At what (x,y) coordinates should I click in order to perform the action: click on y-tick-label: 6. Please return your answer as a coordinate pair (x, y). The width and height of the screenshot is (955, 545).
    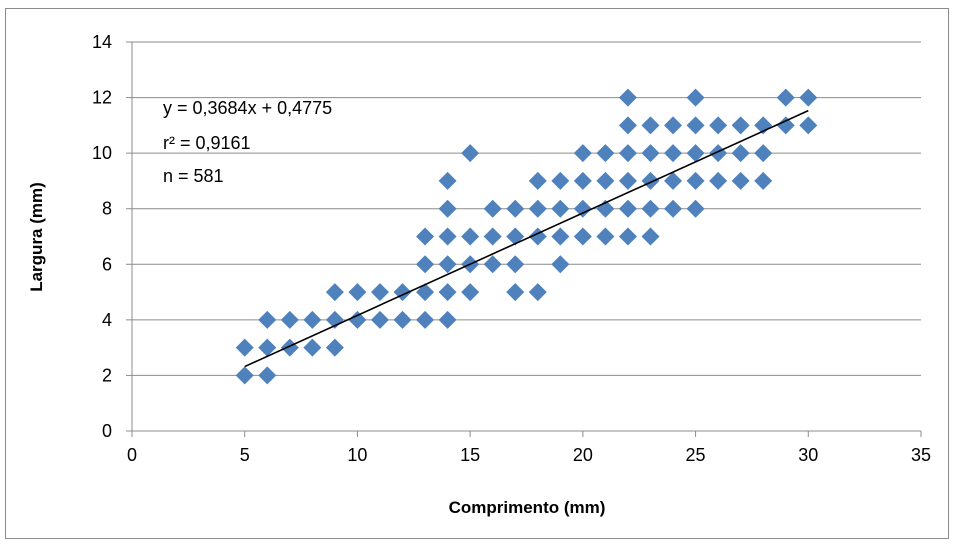
    Looking at the image, I should click on (107, 264).